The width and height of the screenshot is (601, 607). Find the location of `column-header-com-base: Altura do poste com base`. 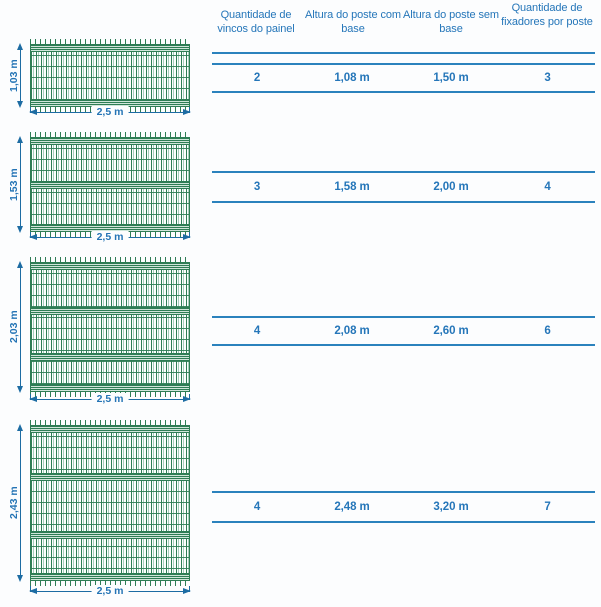

column-header-com-base: Altura do poste com base is located at coordinates (353, 22).